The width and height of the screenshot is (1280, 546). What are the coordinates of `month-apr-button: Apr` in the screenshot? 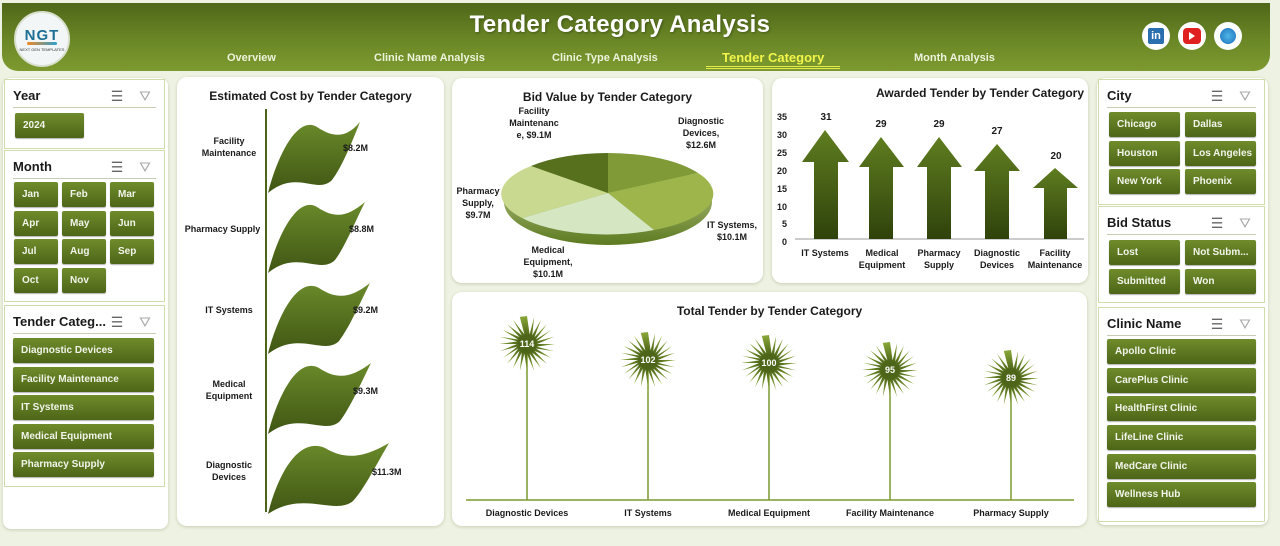 It's located at (36, 223).